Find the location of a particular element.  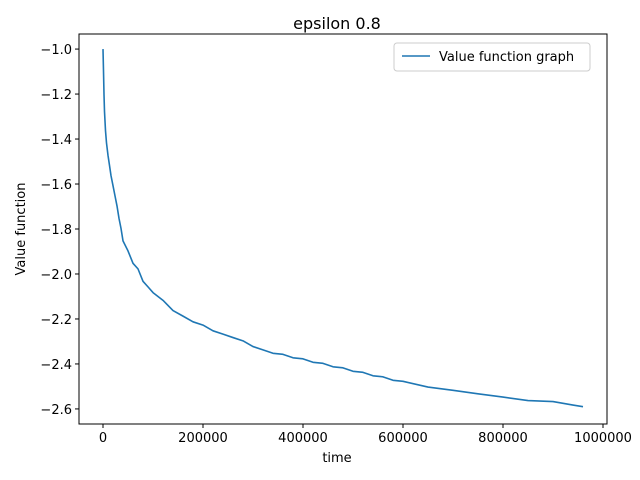

y-tick-label: −1.8 is located at coordinates (56, 230).